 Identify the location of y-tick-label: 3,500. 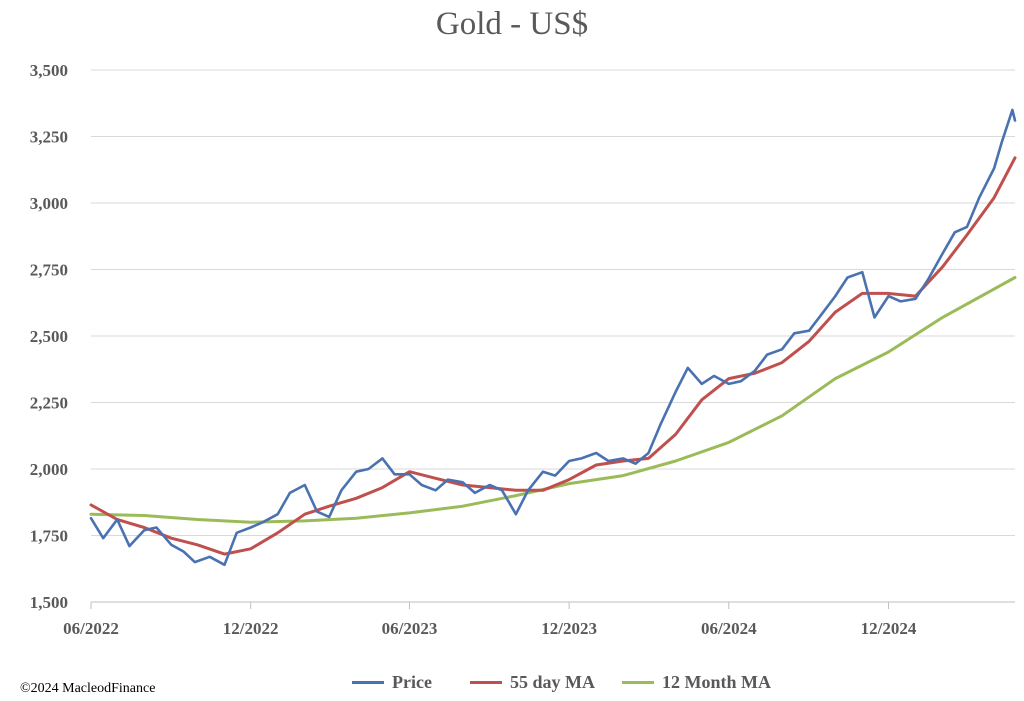
(49, 70).